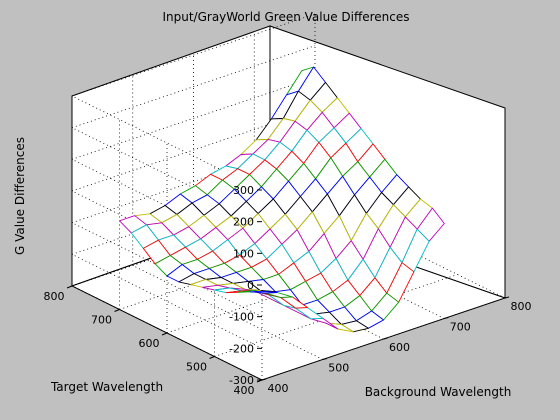 This screenshot has width=560, height=420. Describe the element at coordinates (149, 343) in the screenshot. I see `y-tick-label: 600` at that location.